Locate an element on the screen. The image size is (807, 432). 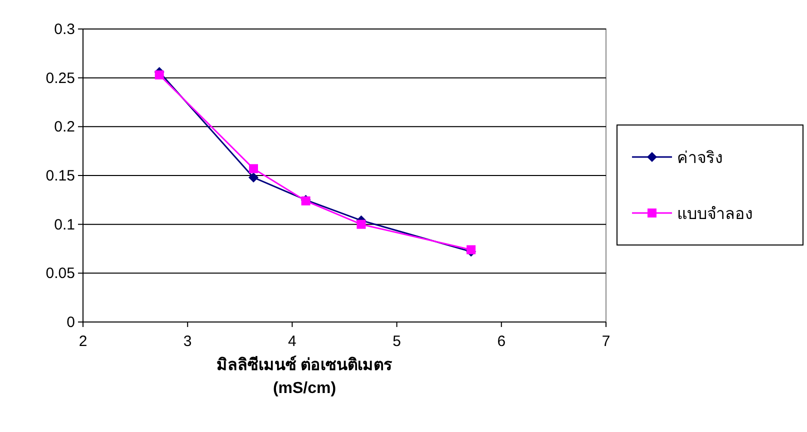
legend-label: ค่าจริง is located at coordinates (700, 158).